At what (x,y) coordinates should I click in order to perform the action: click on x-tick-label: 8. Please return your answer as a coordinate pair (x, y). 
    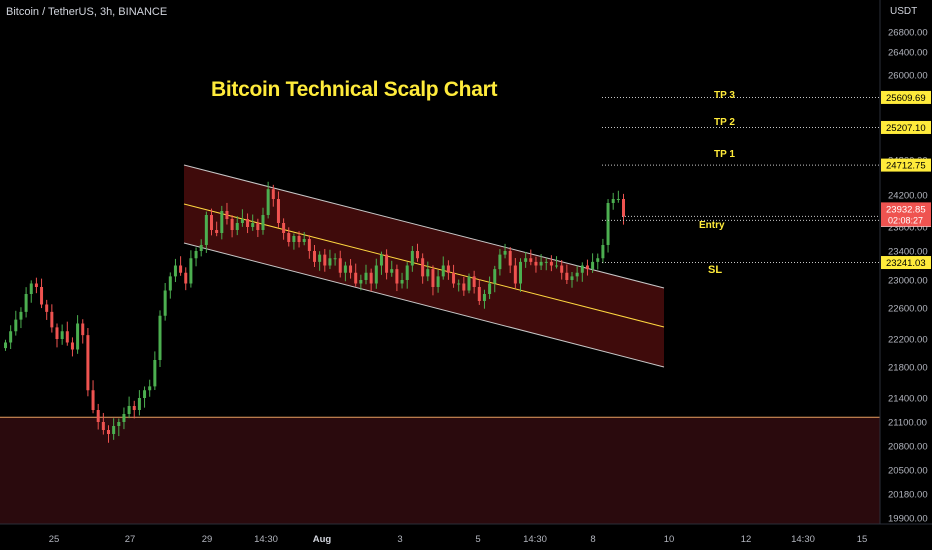
    Looking at the image, I should click on (592, 539).